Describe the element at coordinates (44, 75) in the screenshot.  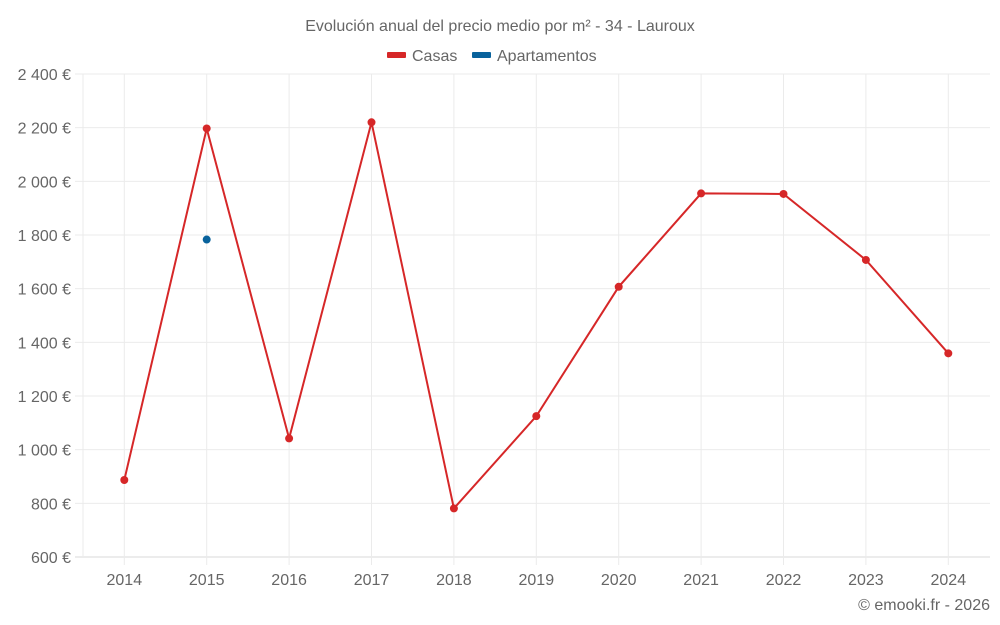
I see `y-tick-label: 2 400 €` at that location.